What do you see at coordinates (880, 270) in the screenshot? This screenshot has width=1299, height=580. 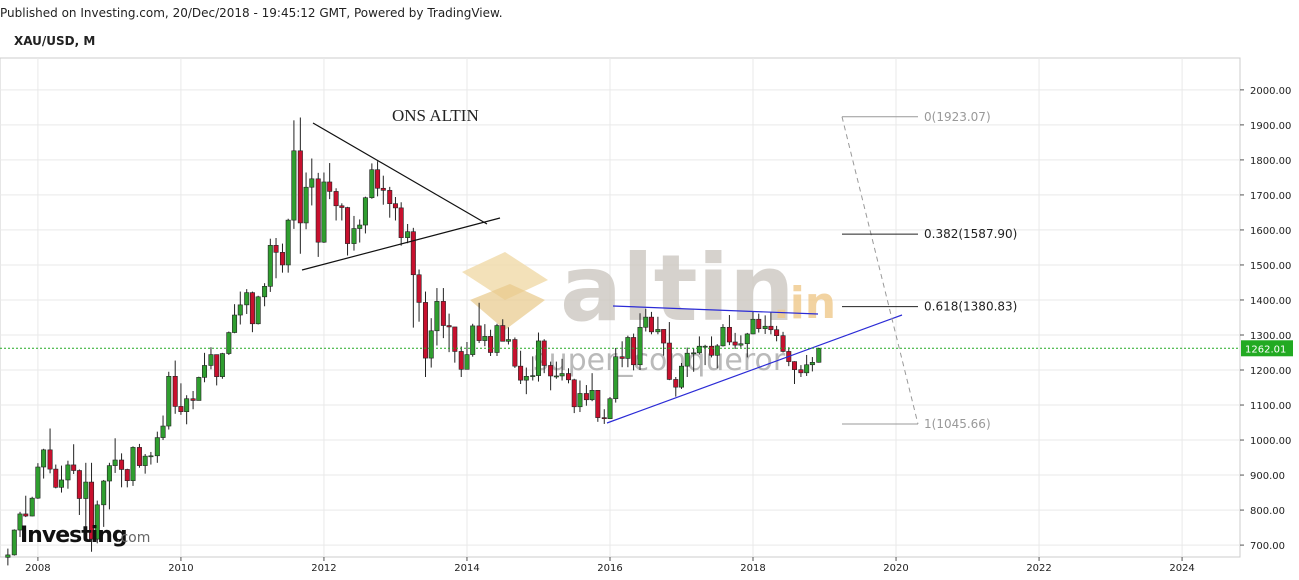 I see `fib-diagonal` at bounding box center [880, 270].